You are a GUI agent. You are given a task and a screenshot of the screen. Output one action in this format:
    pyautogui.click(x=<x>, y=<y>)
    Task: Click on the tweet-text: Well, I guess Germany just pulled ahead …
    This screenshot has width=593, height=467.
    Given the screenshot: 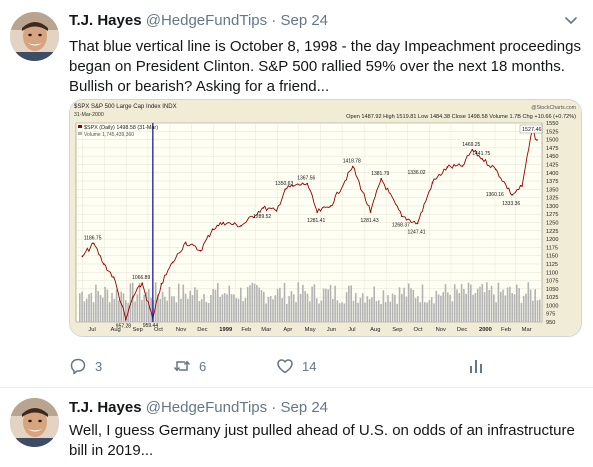 What is the action you would take?
    pyautogui.click(x=322, y=440)
    